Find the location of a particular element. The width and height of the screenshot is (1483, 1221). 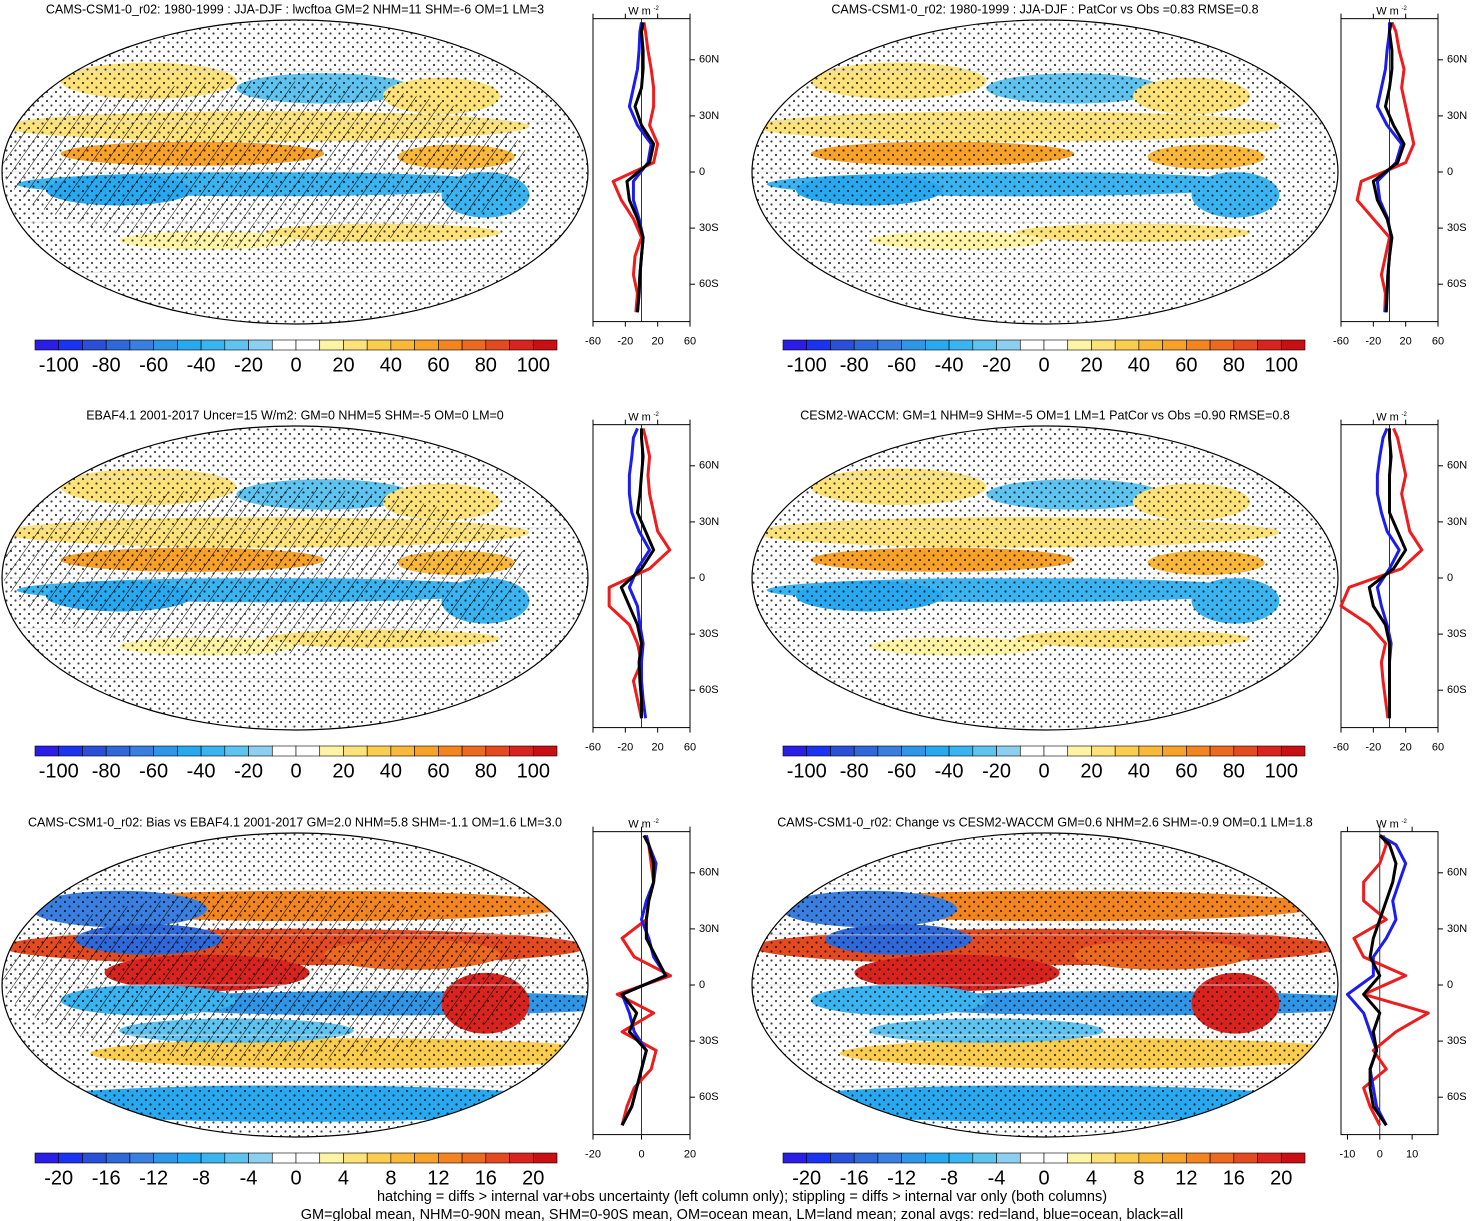

zonal-unit-sup: -2 is located at coordinates (1405, 9).